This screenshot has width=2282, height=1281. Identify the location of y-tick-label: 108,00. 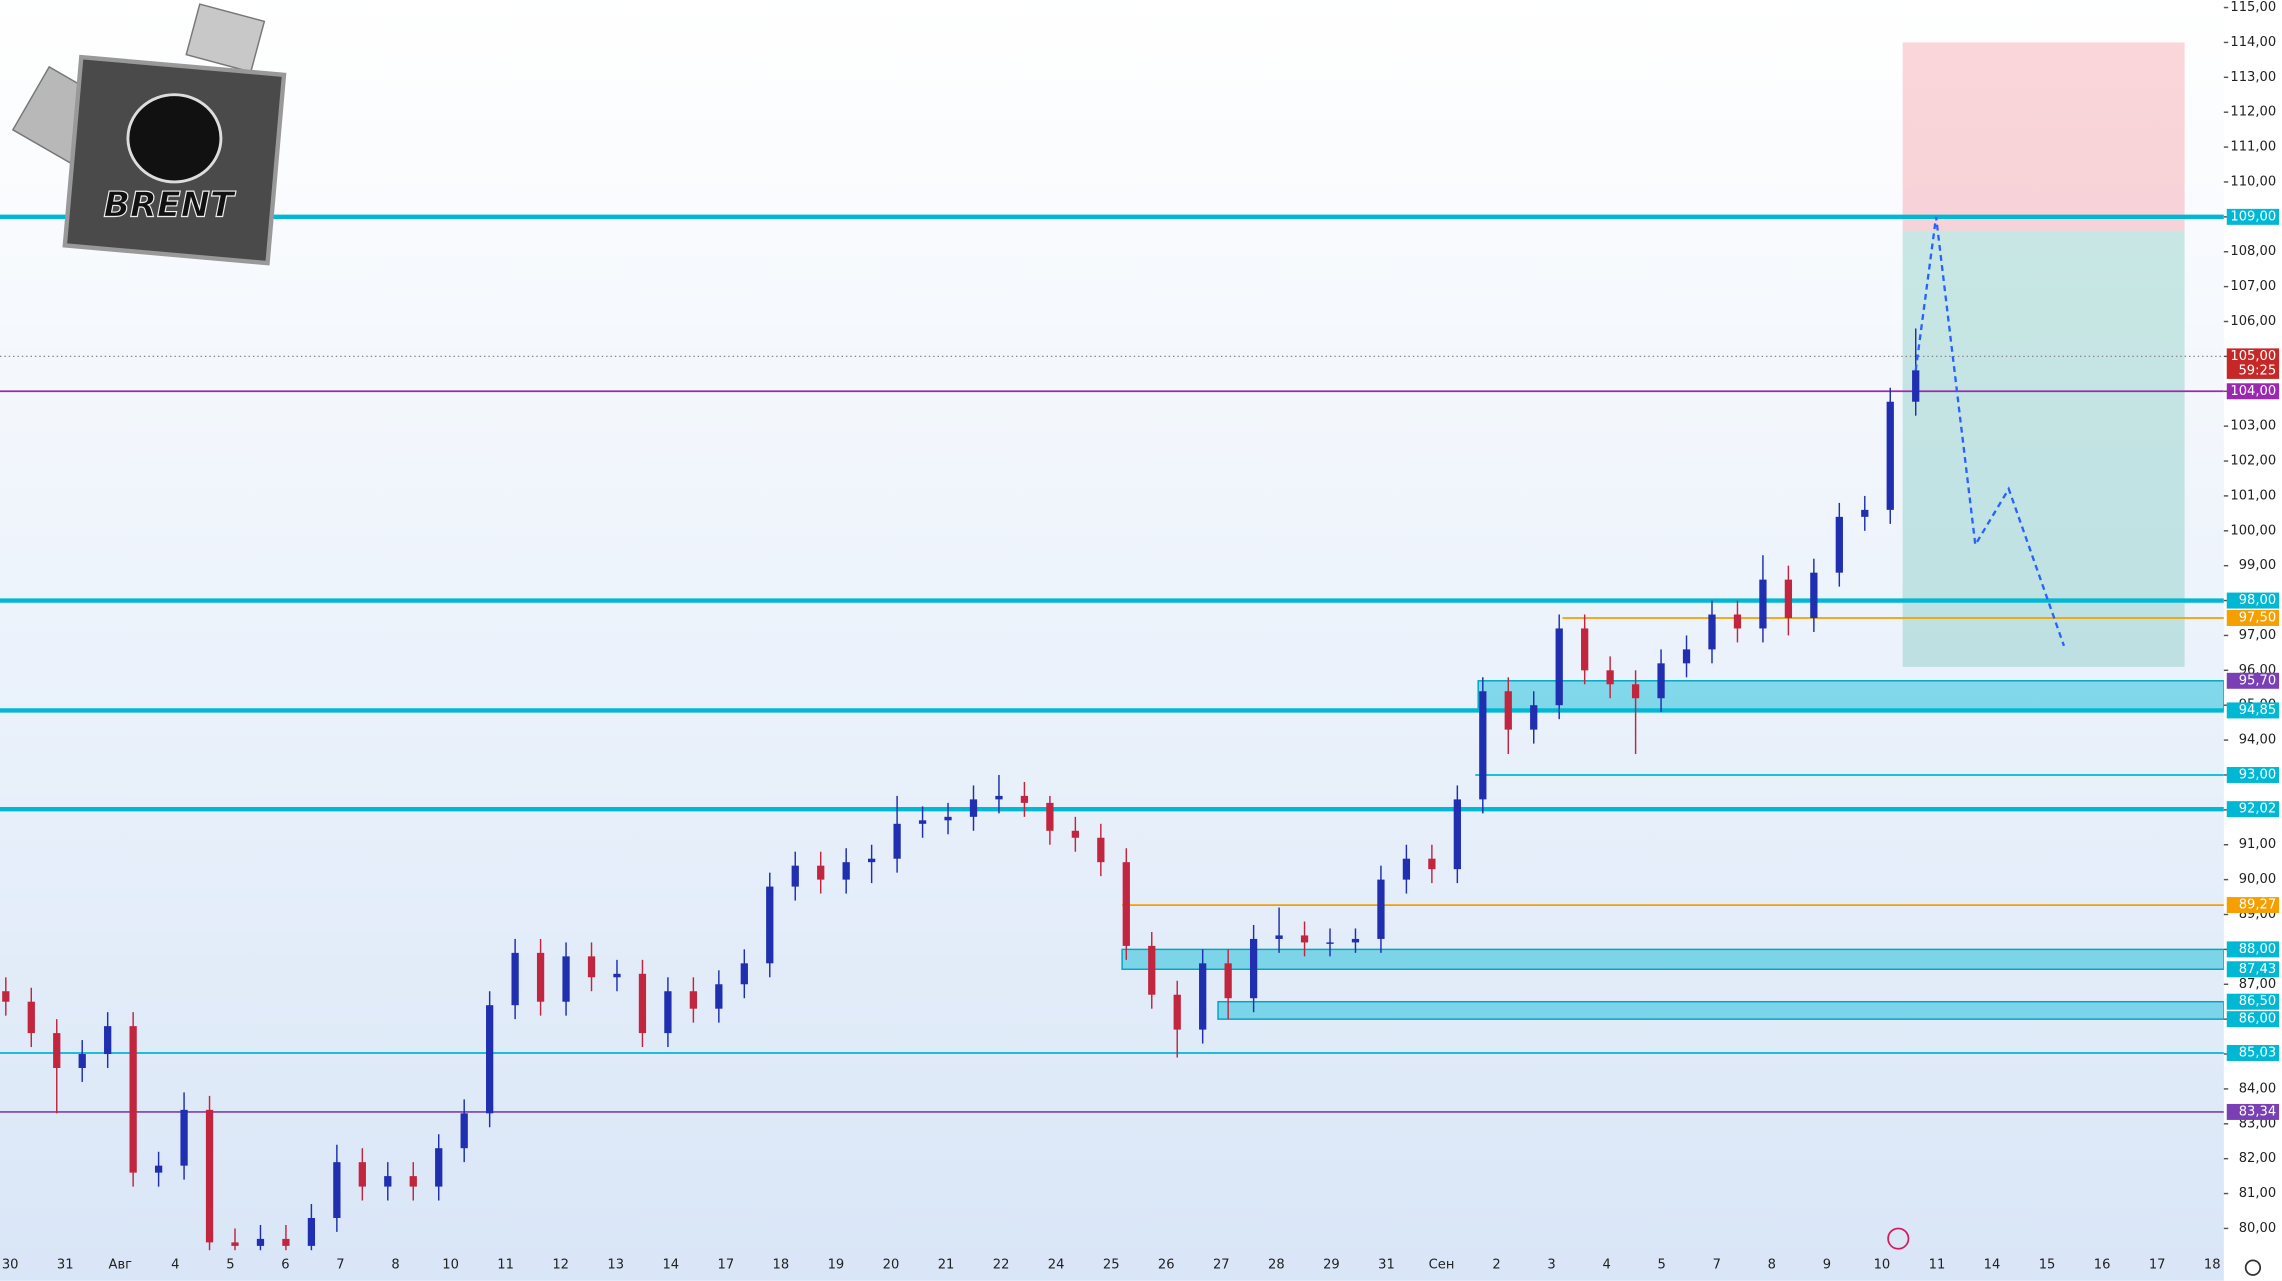
(2253, 251).